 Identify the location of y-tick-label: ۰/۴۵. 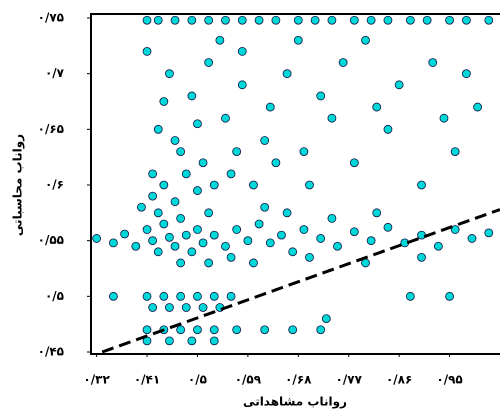
(51, 352).